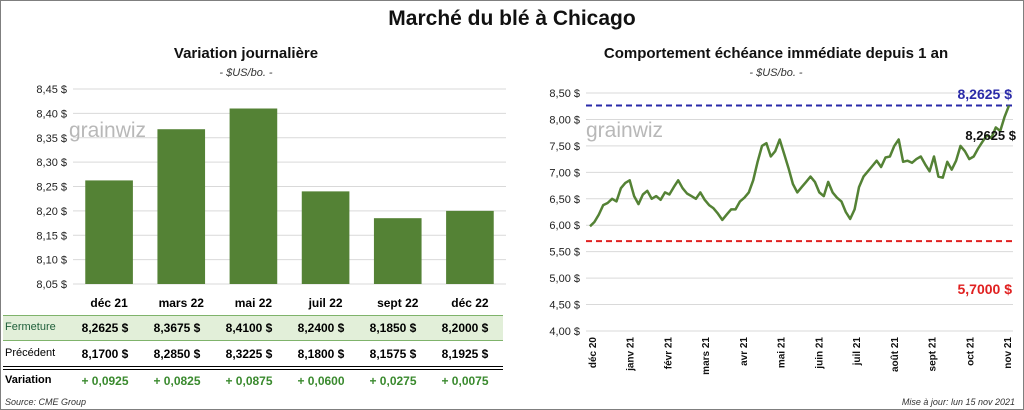 This screenshot has height=410, width=1024. Describe the element at coordinates (465, 328) in the screenshot. I see `table-cell: 8,2000 $` at that location.